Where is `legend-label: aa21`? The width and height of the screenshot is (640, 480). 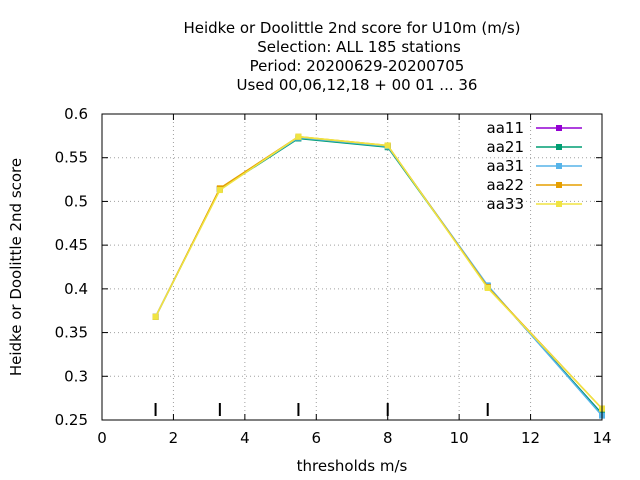
legend-label: aa21 is located at coordinates (505, 147).